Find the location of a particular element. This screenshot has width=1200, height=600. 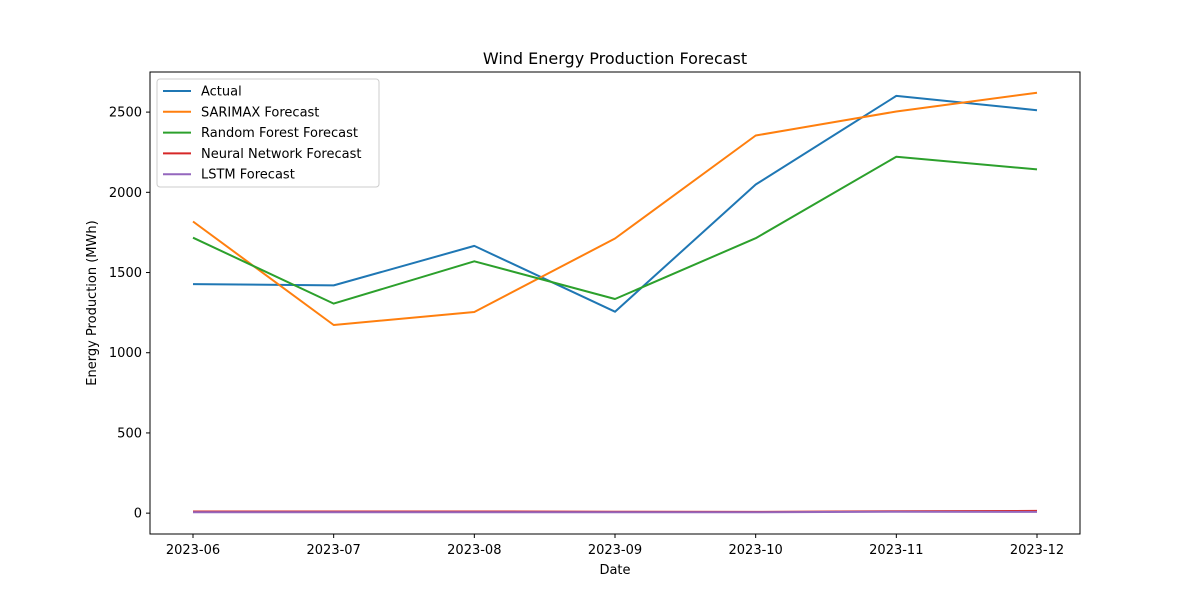

x-tick-label: 2023-12 is located at coordinates (1037, 550).